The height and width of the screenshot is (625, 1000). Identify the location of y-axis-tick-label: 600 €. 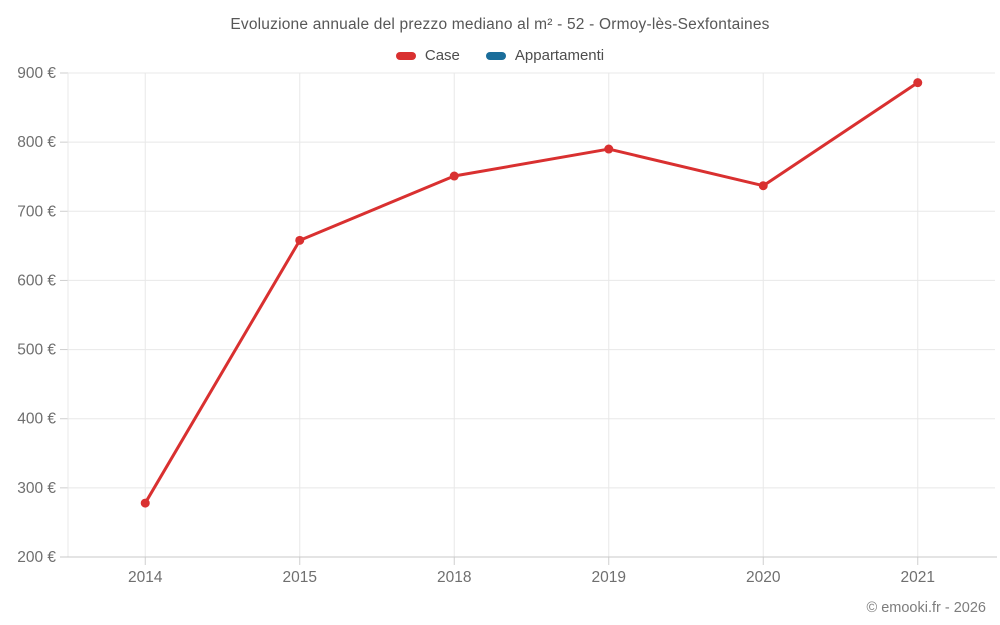
(36, 280).